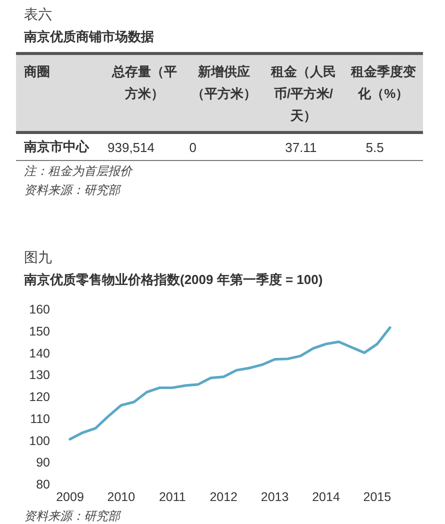 Image resolution: width=445 pixels, height=524 pixels. Describe the element at coordinates (43, 463) in the screenshot. I see `y-tick-label: 90` at that location.